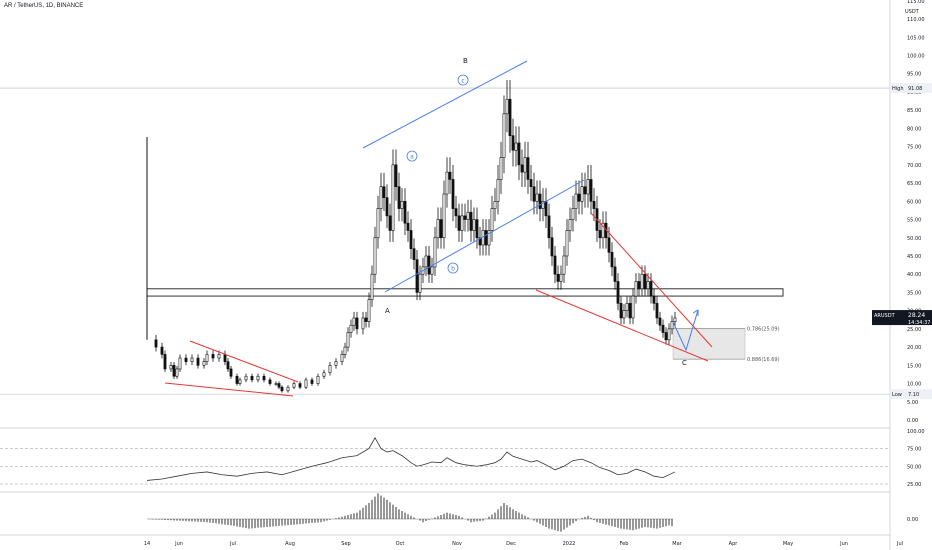 This screenshot has width=932, height=550. What do you see at coordinates (912, 403) in the screenshot?
I see `price-tick-label: 5.00` at bounding box center [912, 403].